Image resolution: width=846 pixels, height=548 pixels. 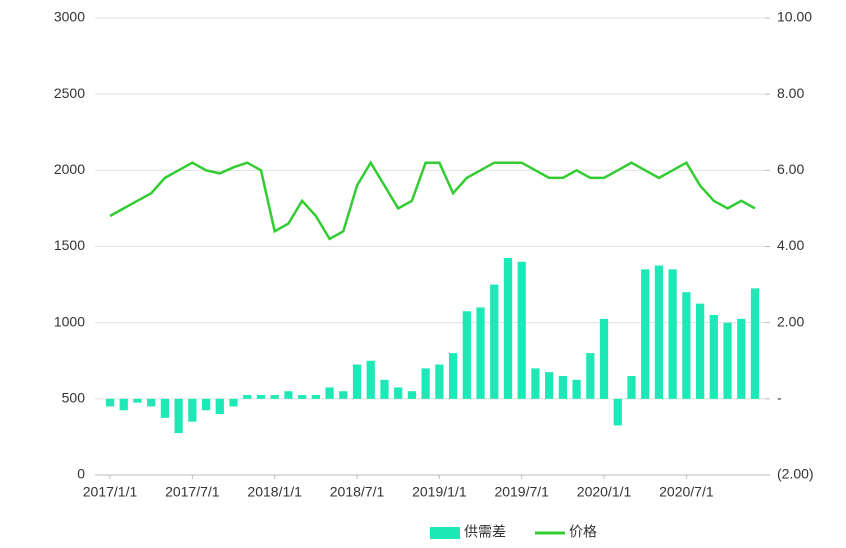 What do you see at coordinates (439, 492) in the screenshot?
I see `x-tick-label: 2019/1/1` at bounding box center [439, 492].